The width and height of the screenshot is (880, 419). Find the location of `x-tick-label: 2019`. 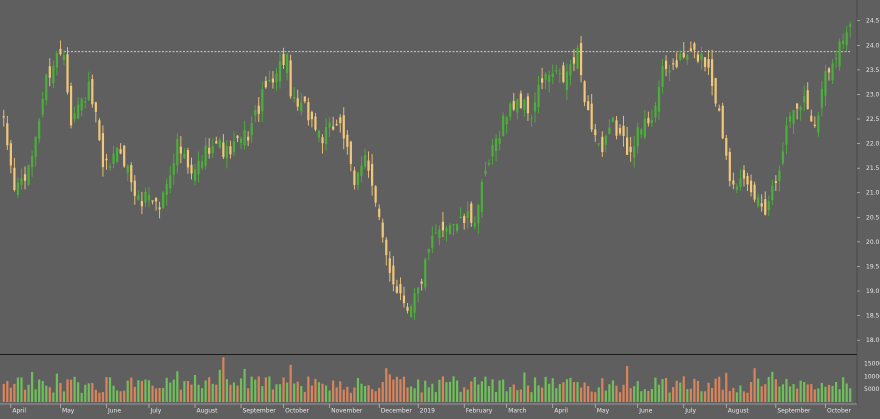

x-tick-label: 2019 is located at coordinates (427, 411).